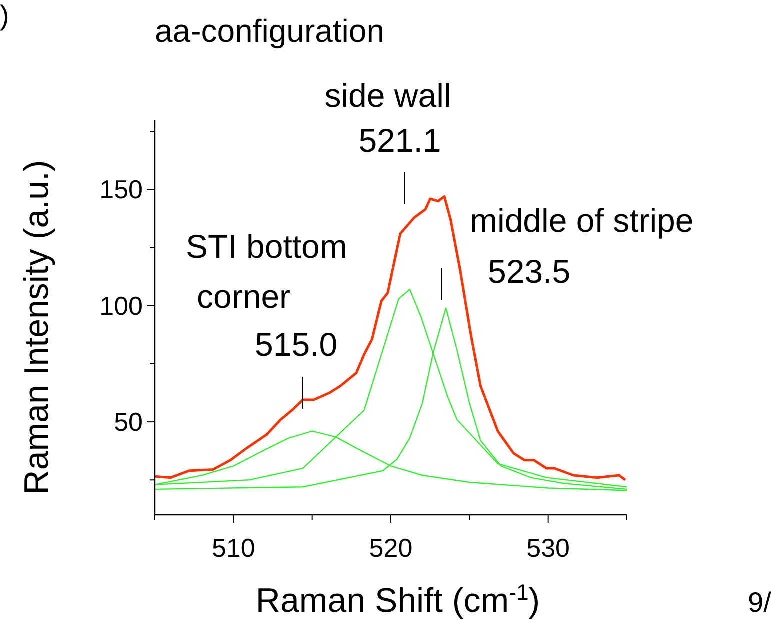  What do you see at coordinates (37, 327) in the screenshot?
I see `y-axis-title: Raman Intensity (a.u.)` at bounding box center [37, 327].